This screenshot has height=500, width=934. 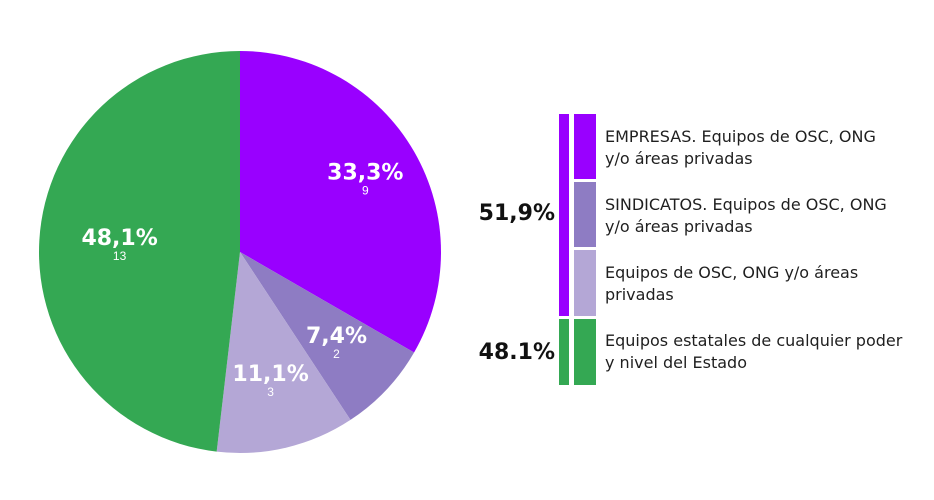 I want to click on group-bar-private, so click(x=564, y=215).